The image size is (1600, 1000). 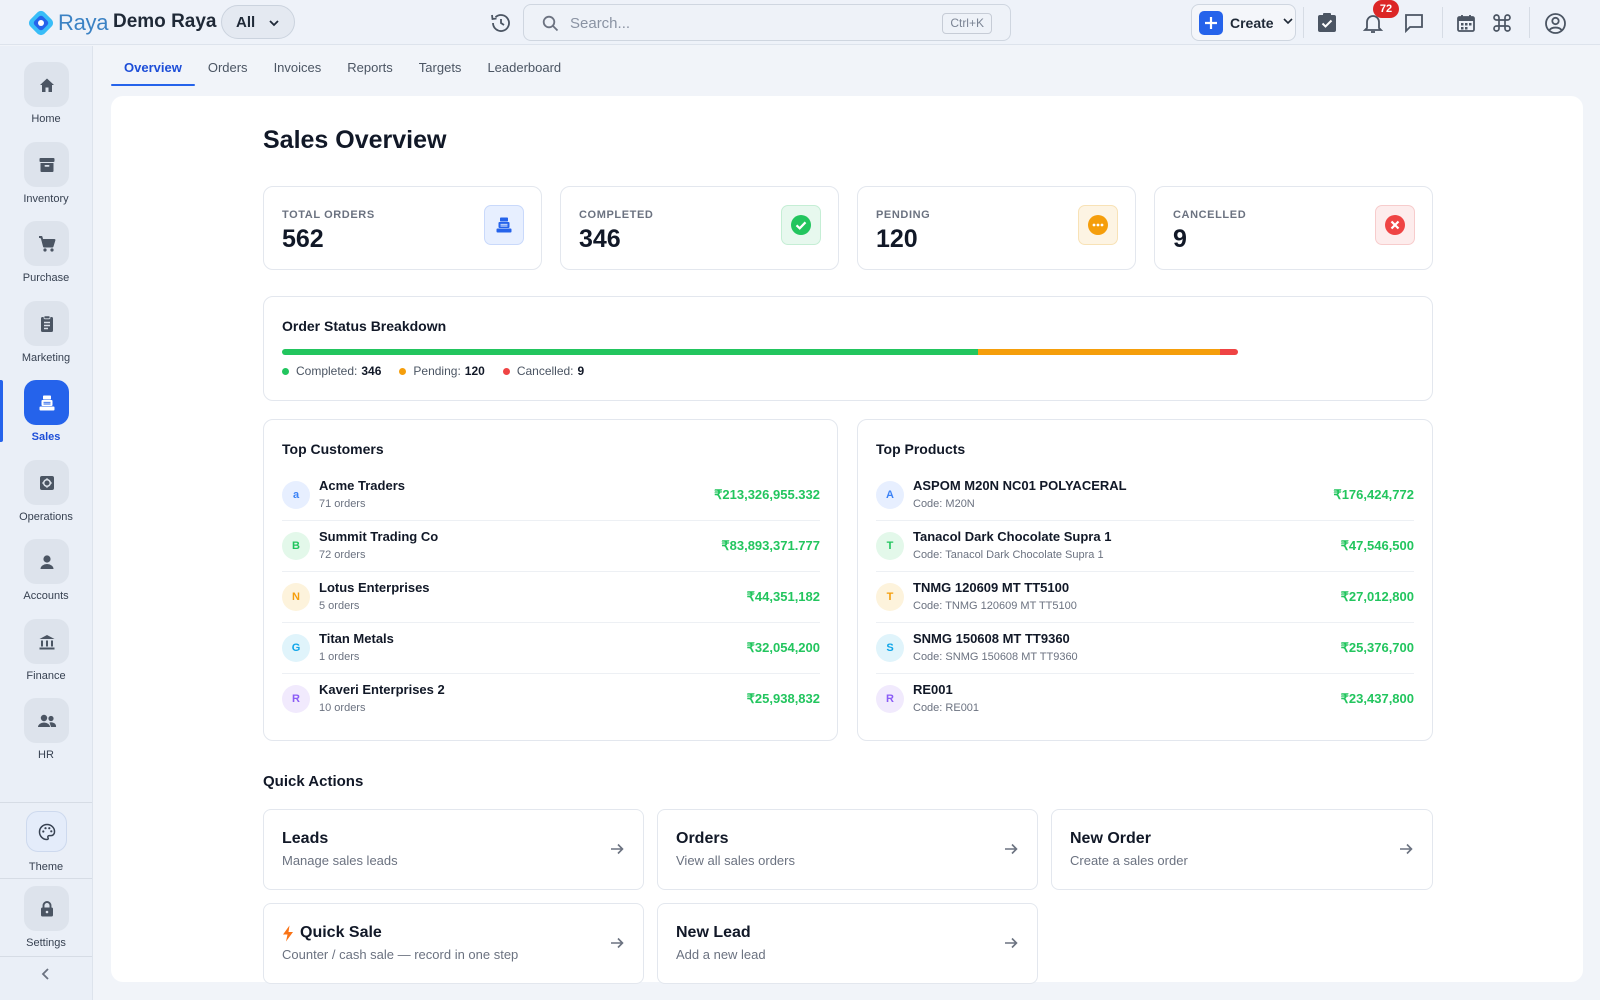 What do you see at coordinates (524, 67) in the screenshot?
I see `tab-leaderboard: Leaderboard` at bounding box center [524, 67].